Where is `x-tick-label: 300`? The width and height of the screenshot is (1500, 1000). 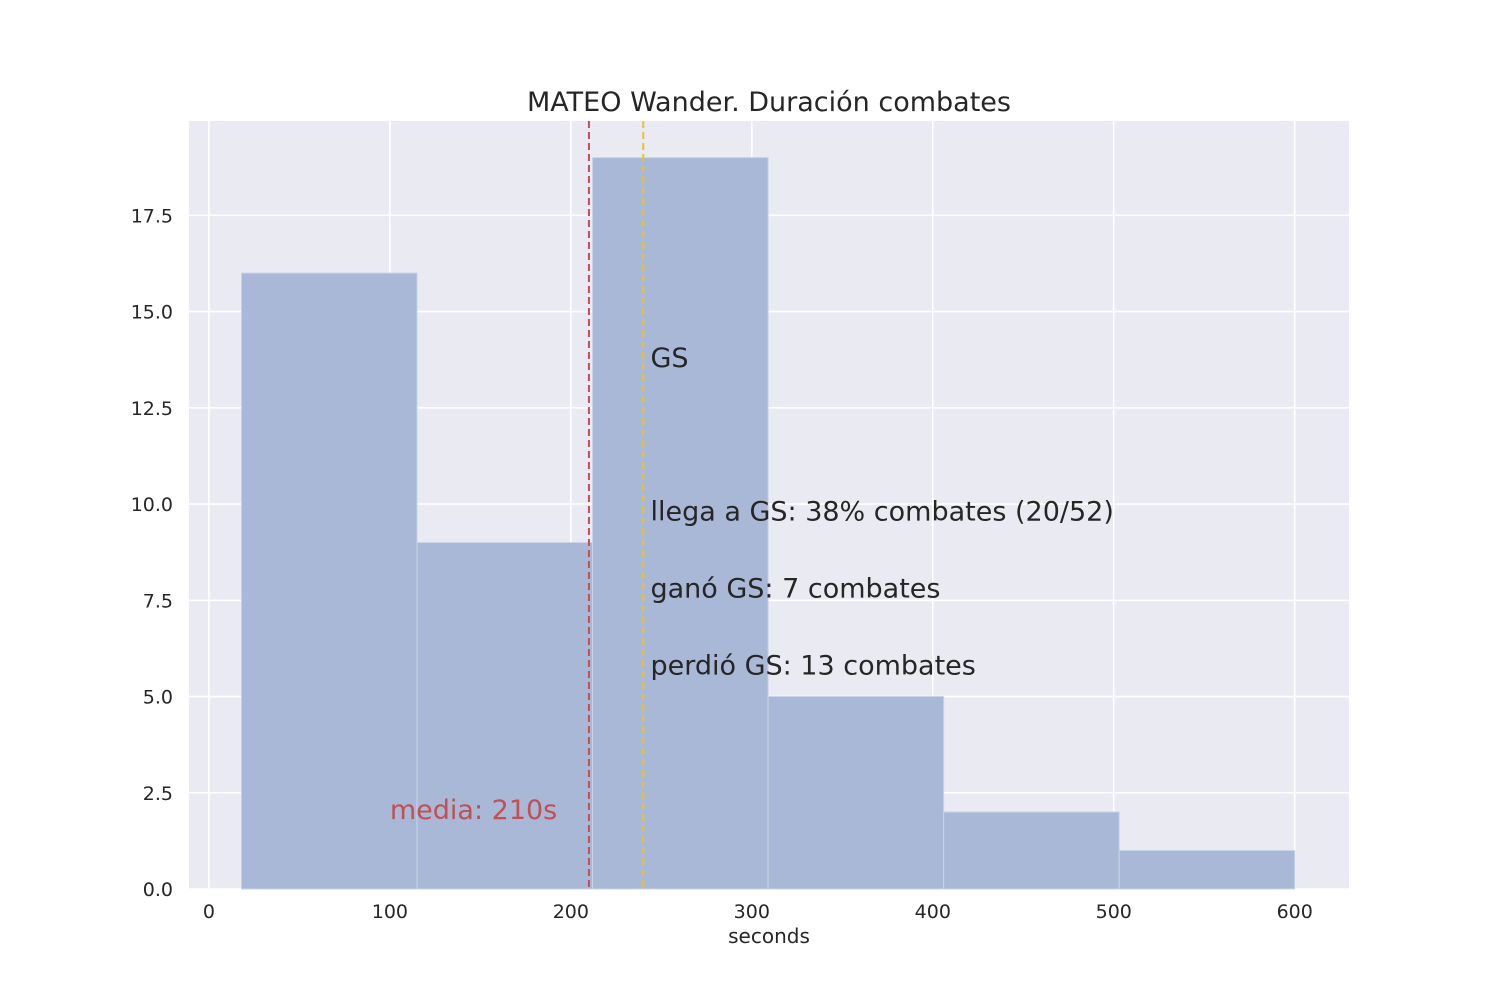
x-tick-label: 300 is located at coordinates (752, 912).